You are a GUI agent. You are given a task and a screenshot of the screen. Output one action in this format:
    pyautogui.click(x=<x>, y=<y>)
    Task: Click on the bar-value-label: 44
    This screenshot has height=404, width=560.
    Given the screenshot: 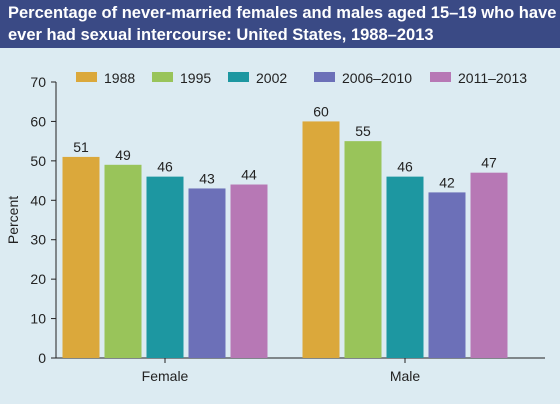 What is the action you would take?
    pyautogui.click(x=249, y=175)
    